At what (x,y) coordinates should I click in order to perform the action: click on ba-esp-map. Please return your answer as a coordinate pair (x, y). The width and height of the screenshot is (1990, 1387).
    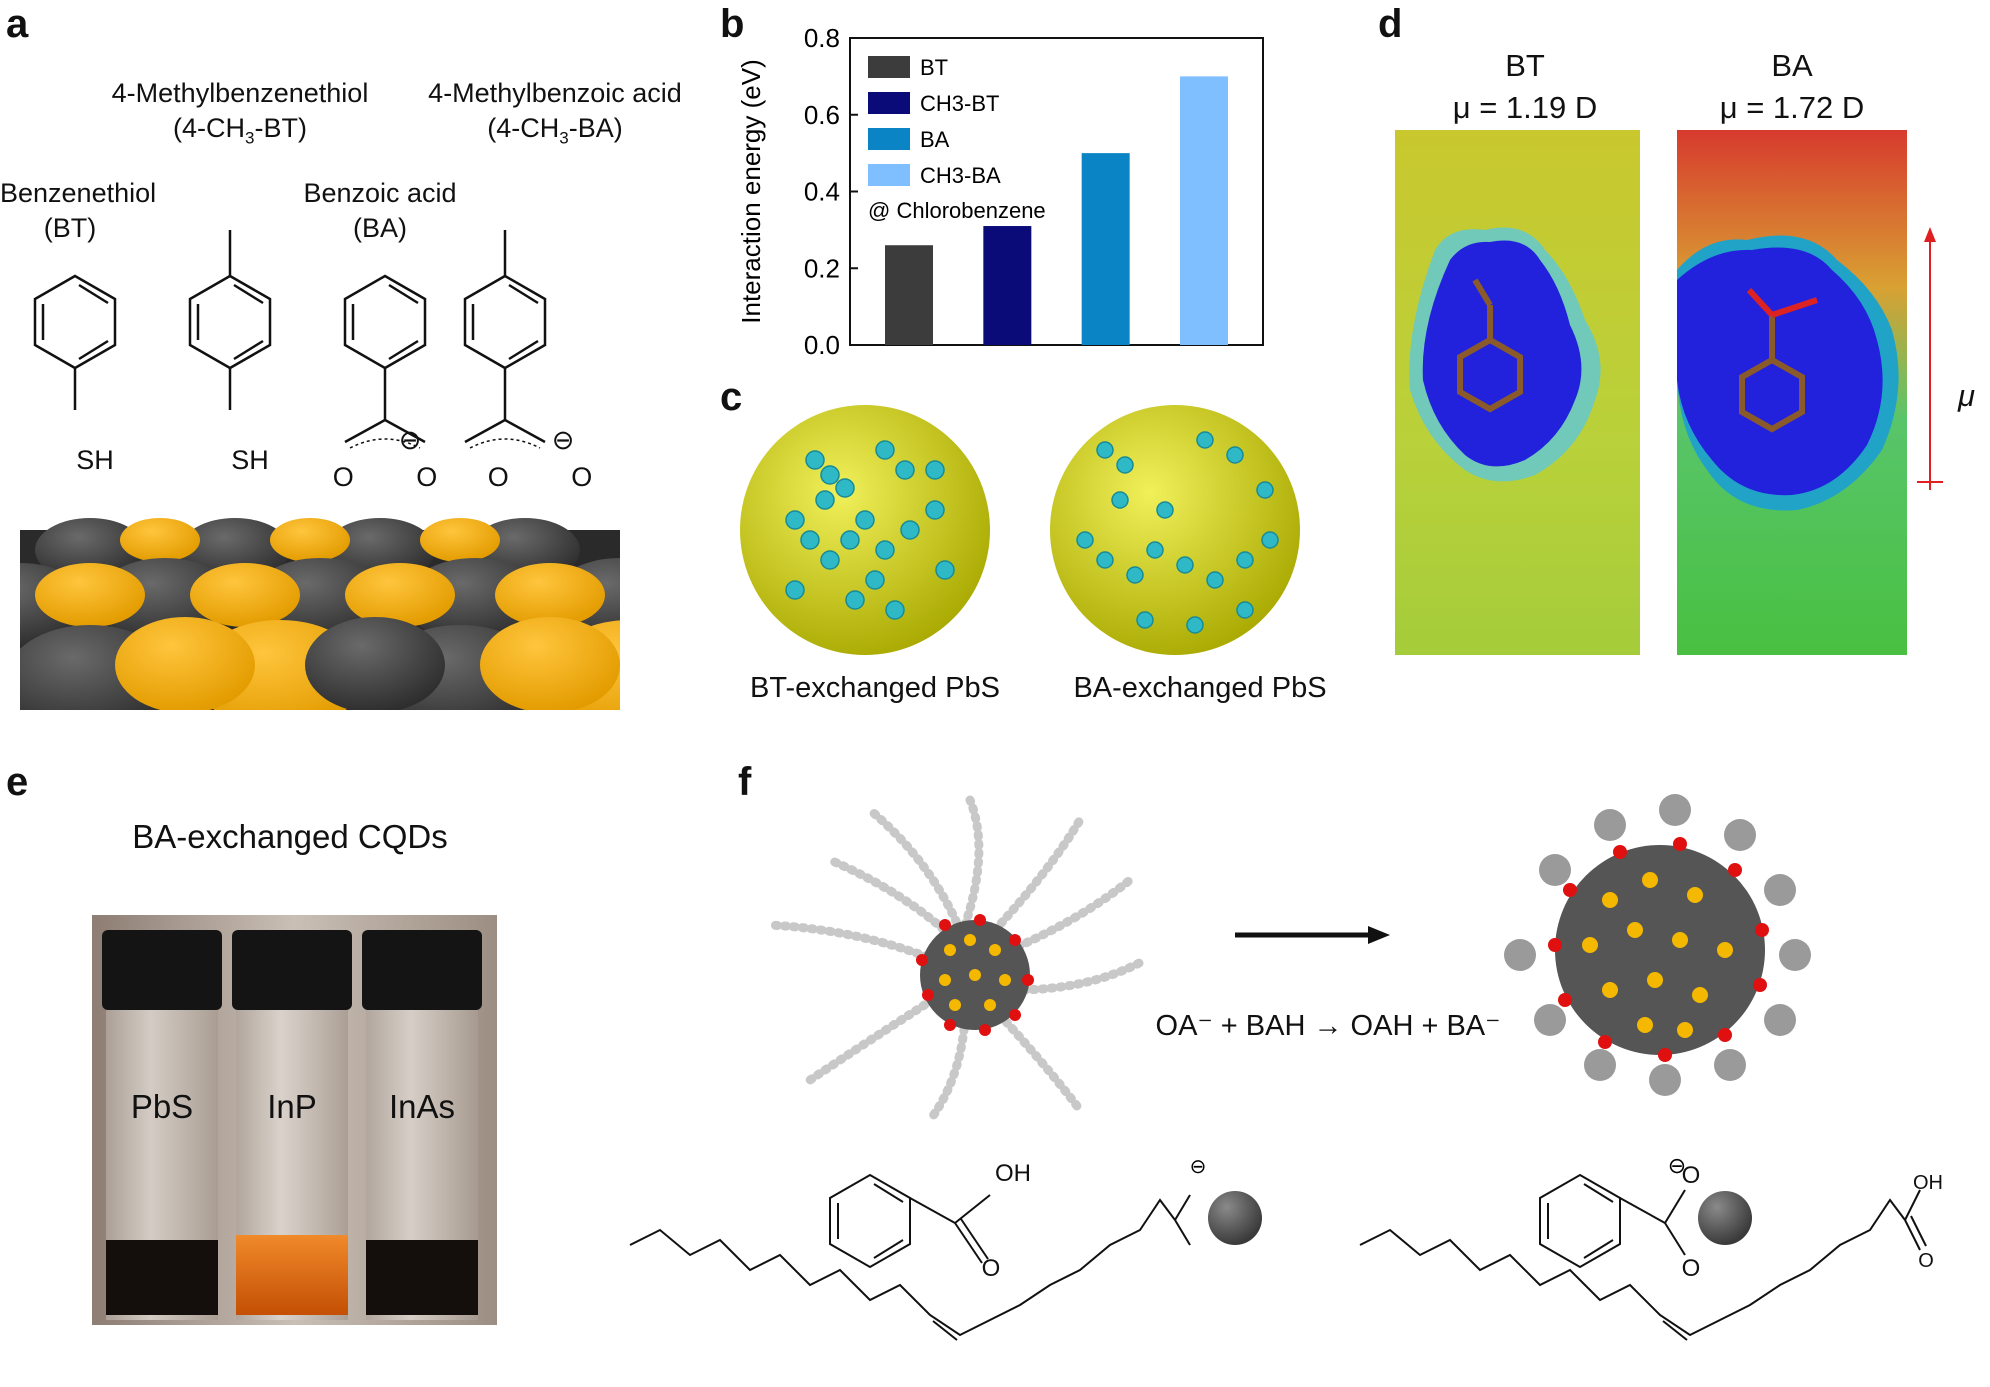
    Looking at the image, I should click on (1792, 392).